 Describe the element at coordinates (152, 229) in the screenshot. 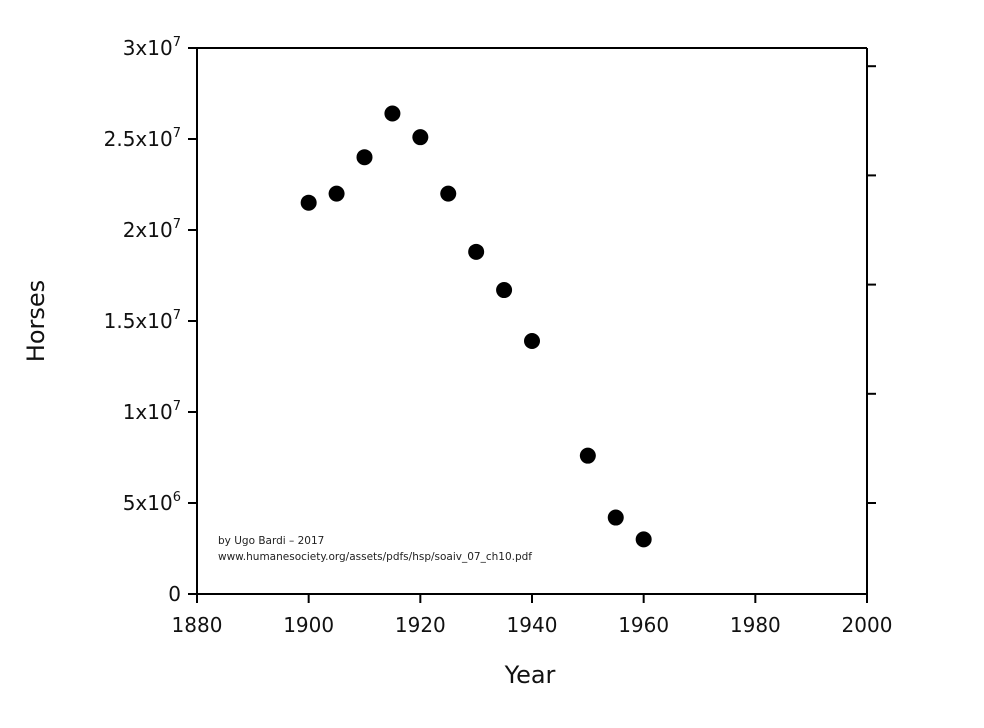

I see `y-tick-label: 2x10⁷` at that location.